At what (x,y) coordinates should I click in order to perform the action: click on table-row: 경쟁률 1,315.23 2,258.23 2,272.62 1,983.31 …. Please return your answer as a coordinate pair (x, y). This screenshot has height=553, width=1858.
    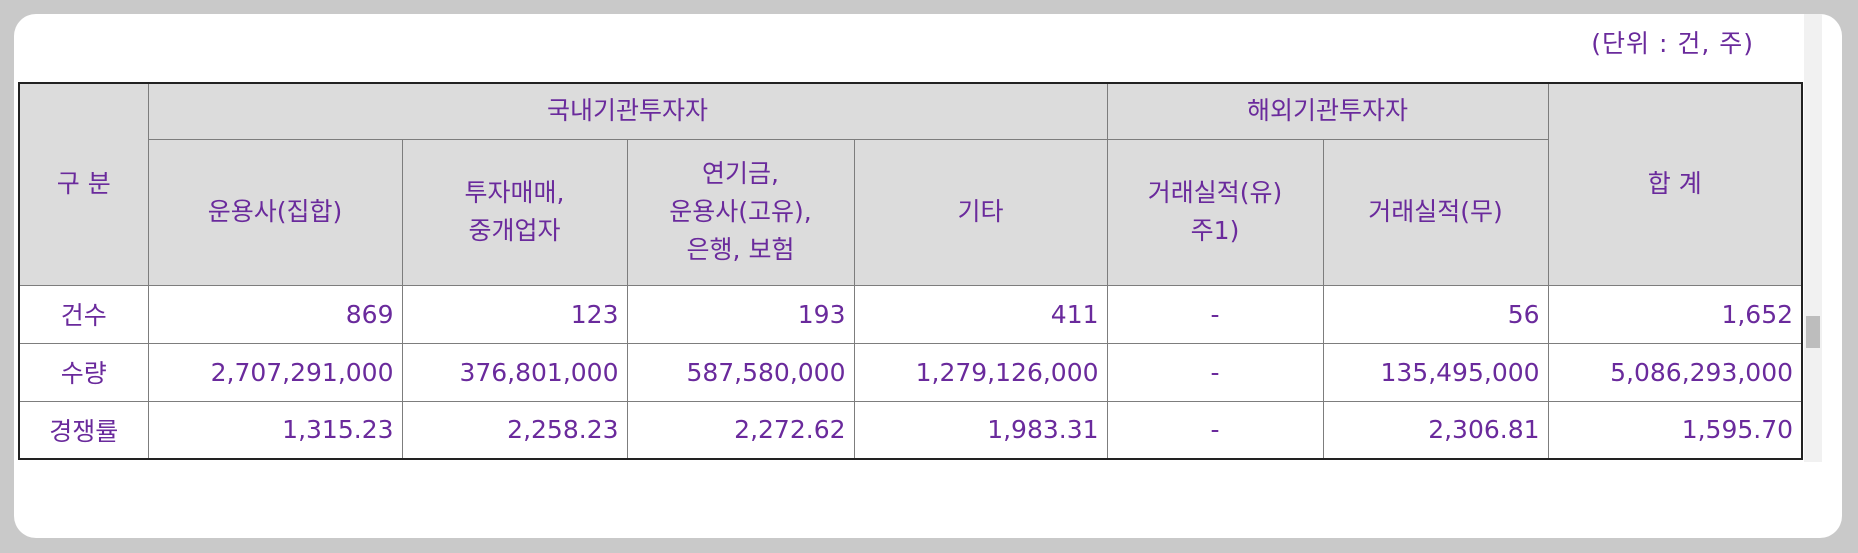
    Looking at the image, I should click on (910, 430).